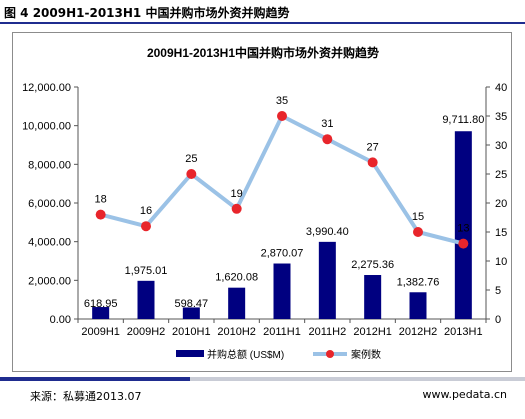  What do you see at coordinates (501, 175) in the screenshot?
I see `y-right-tick-label: 25` at bounding box center [501, 175].